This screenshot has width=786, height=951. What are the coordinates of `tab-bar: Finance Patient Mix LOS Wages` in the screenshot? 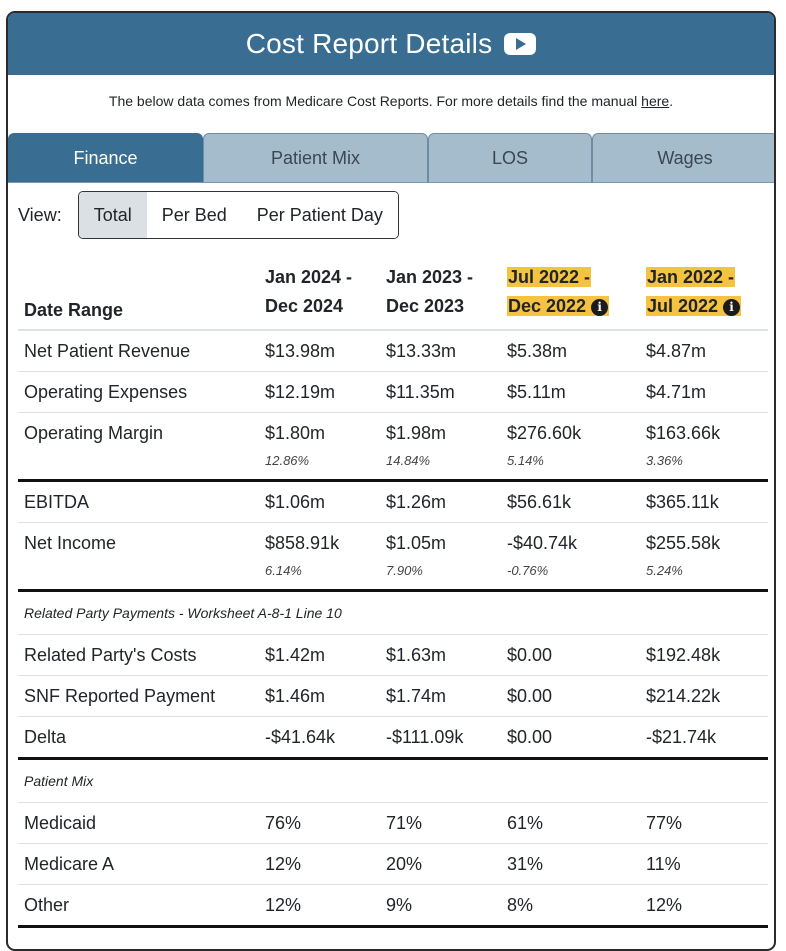 It's located at (391, 158).